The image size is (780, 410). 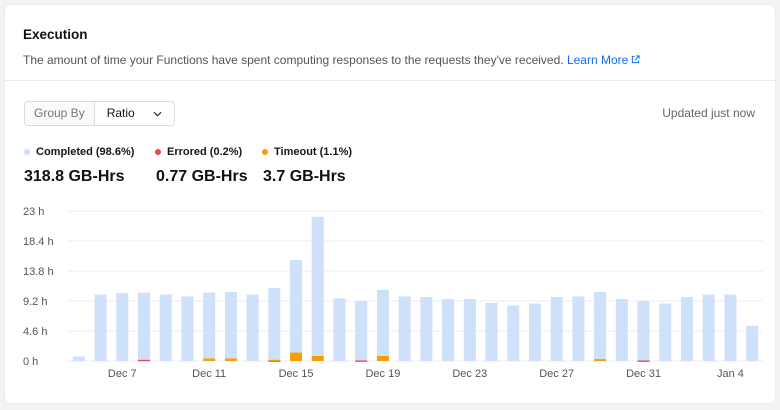 What do you see at coordinates (35, 302) in the screenshot?
I see `y-tick-label: 9.2 h` at bounding box center [35, 302].